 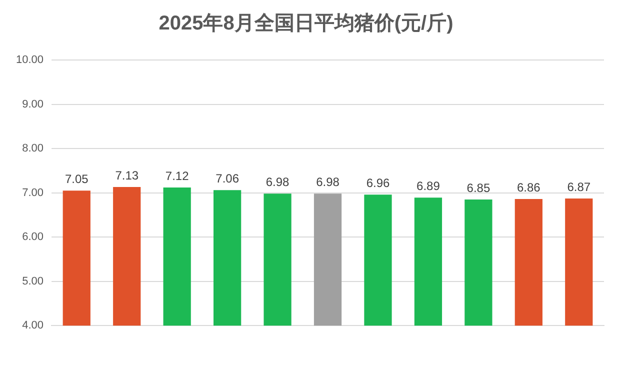 I want to click on y-tick-label: 10.00, so click(x=30, y=60).